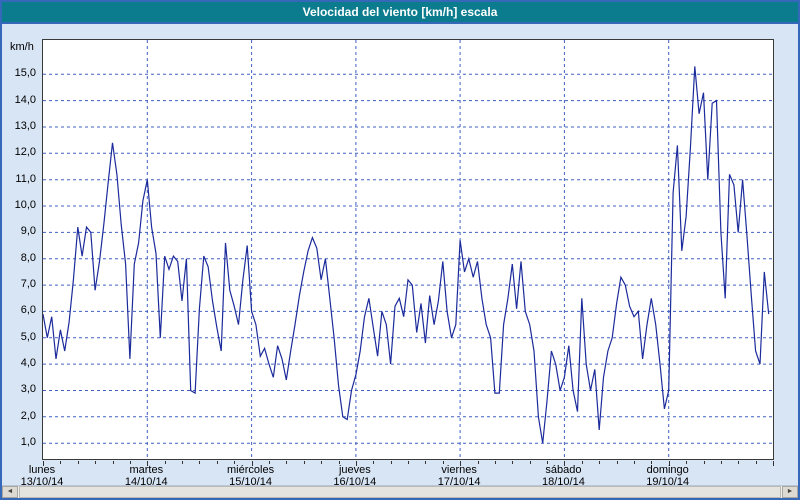 This screenshot has height=500, width=800. Describe the element at coordinates (28, 231) in the screenshot. I see `y-tick-label: 9,0` at that location.